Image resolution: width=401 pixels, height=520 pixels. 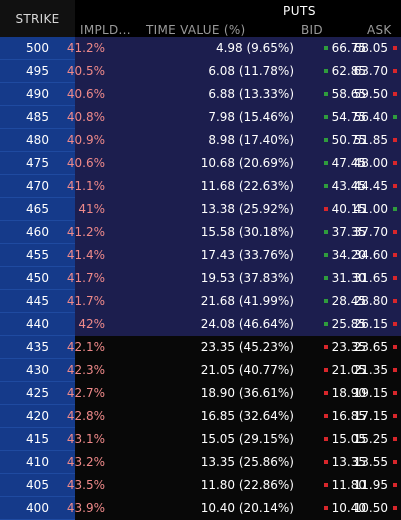 What do you see at coordinates (348, 94) in the screenshot?
I see `bid-price-cell: 58.65` at bounding box center [348, 94].